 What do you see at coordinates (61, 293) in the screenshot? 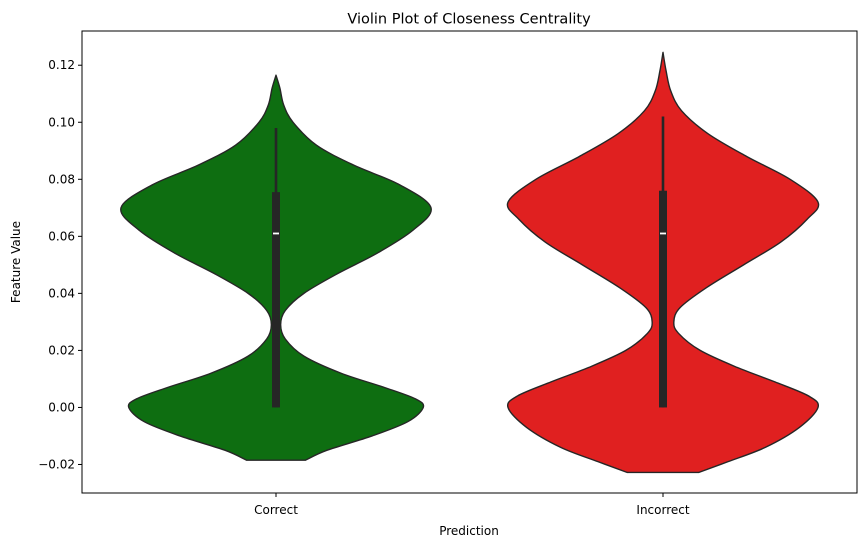
I see `y-tick-label: 0.04` at bounding box center [61, 293].